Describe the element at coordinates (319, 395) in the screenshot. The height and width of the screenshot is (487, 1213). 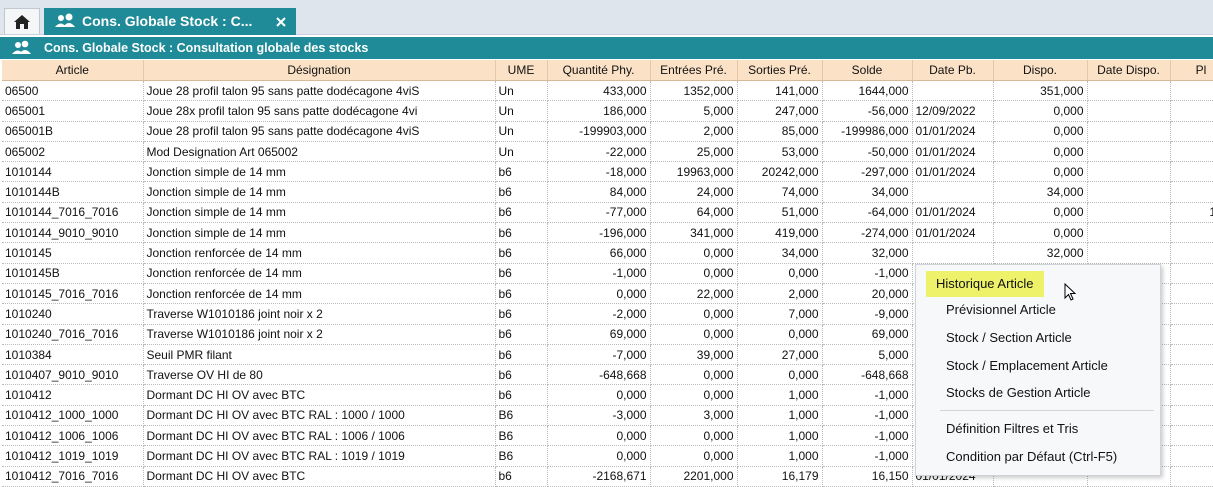
I see `table-cell: Dormant DC HI OV avec BTC` at that location.